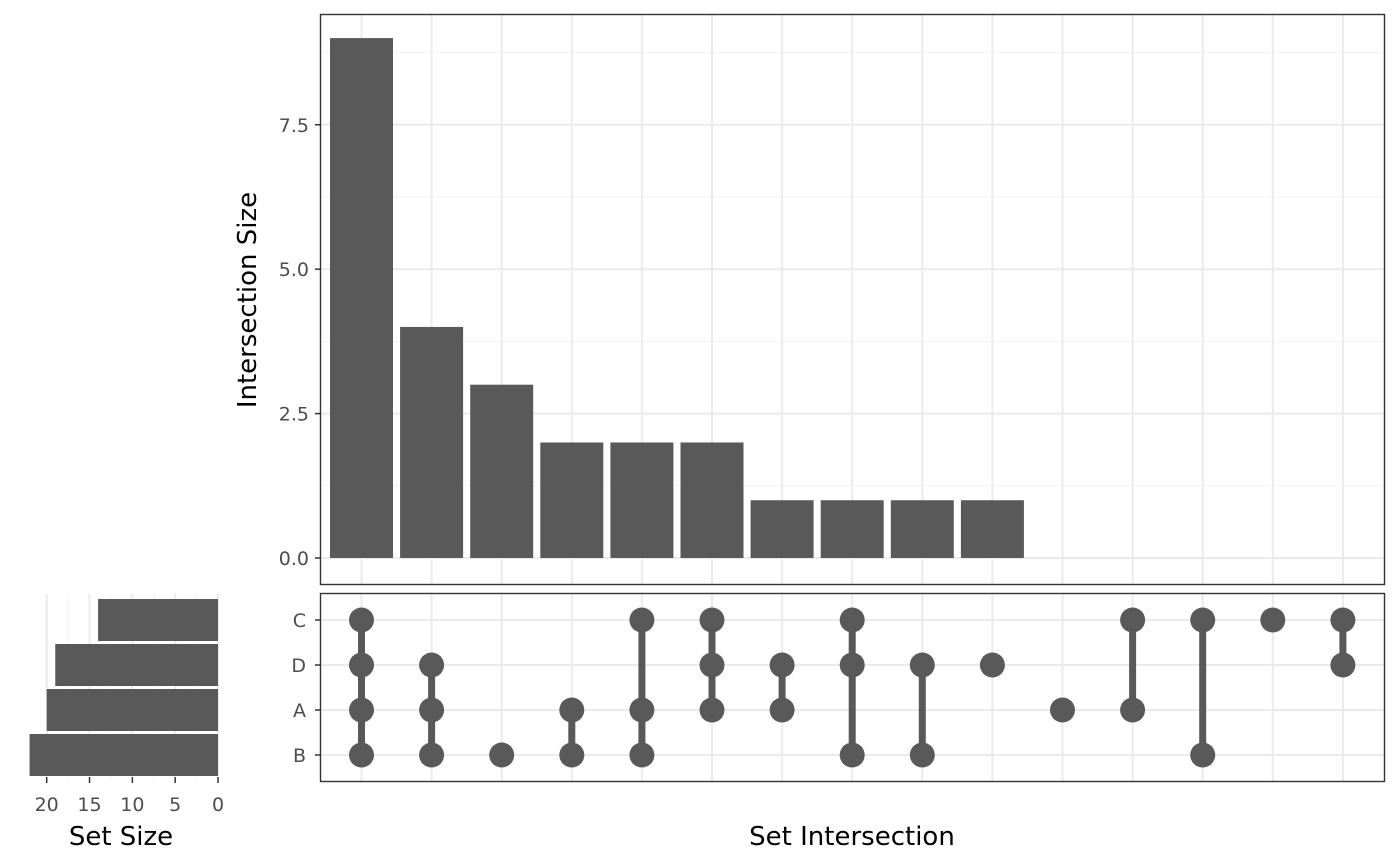 The width and height of the screenshot is (1400, 866). What do you see at coordinates (294, 126) in the screenshot?
I see `y-tick-label: 7.5` at bounding box center [294, 126].